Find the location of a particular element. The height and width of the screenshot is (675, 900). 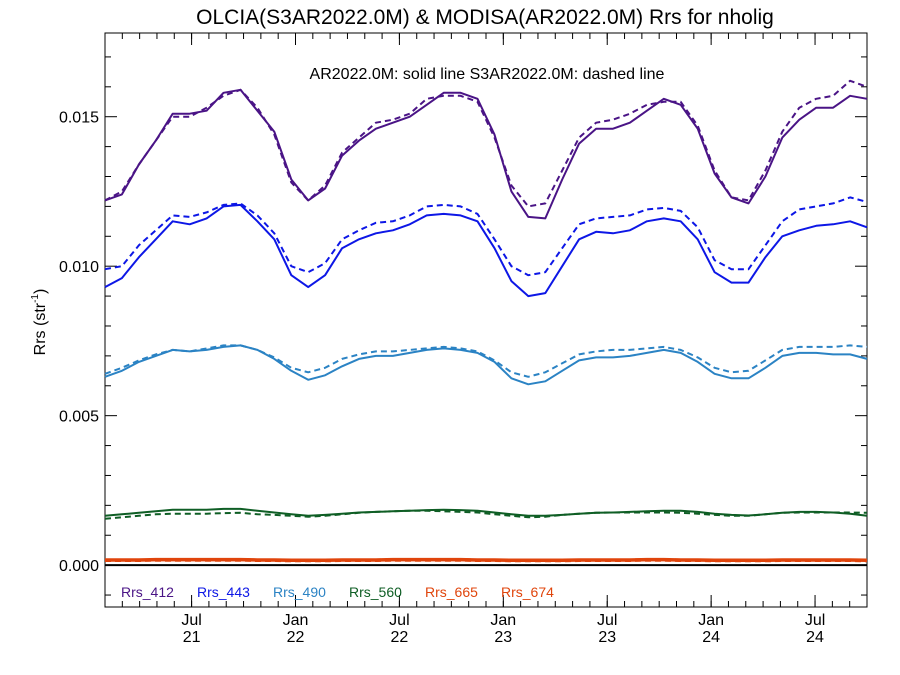

x-tick-year-2: 22 is located at coordinates (400, 637).